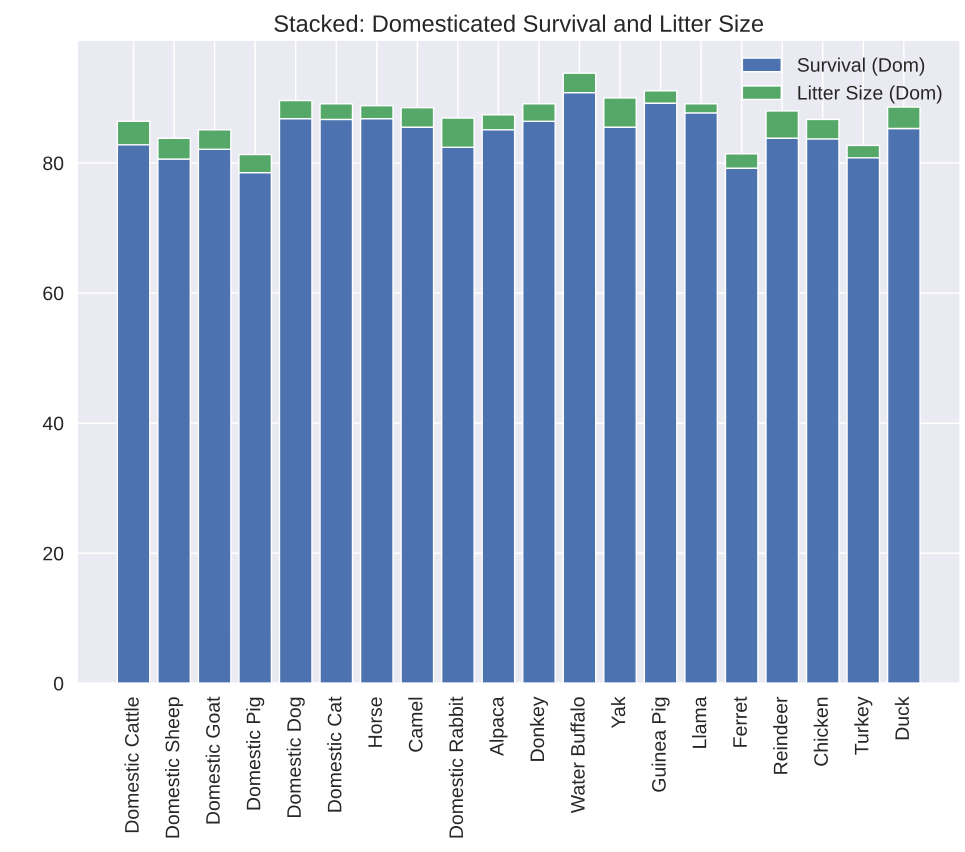 The height and width of the screenshot is (852, 965). Describe the element at coordinates (131, 764) in the screenshot. I see `x-tick-label: Domestic Cattle` at that location.